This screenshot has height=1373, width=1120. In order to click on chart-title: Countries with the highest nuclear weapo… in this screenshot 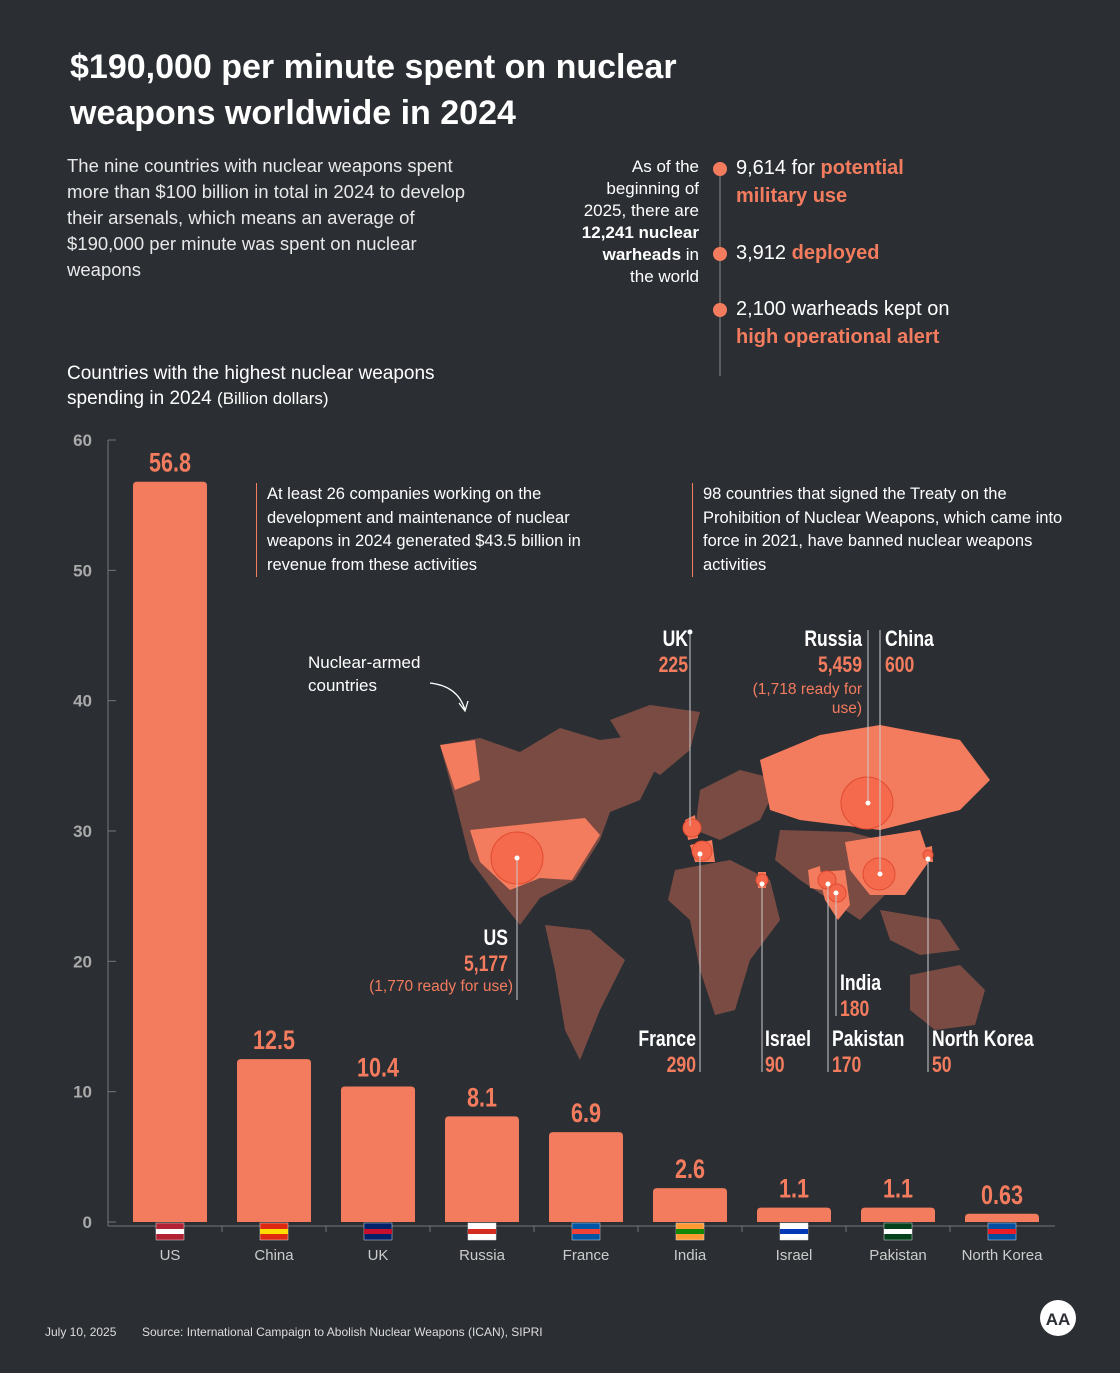, I will do `click(277, 386)`.